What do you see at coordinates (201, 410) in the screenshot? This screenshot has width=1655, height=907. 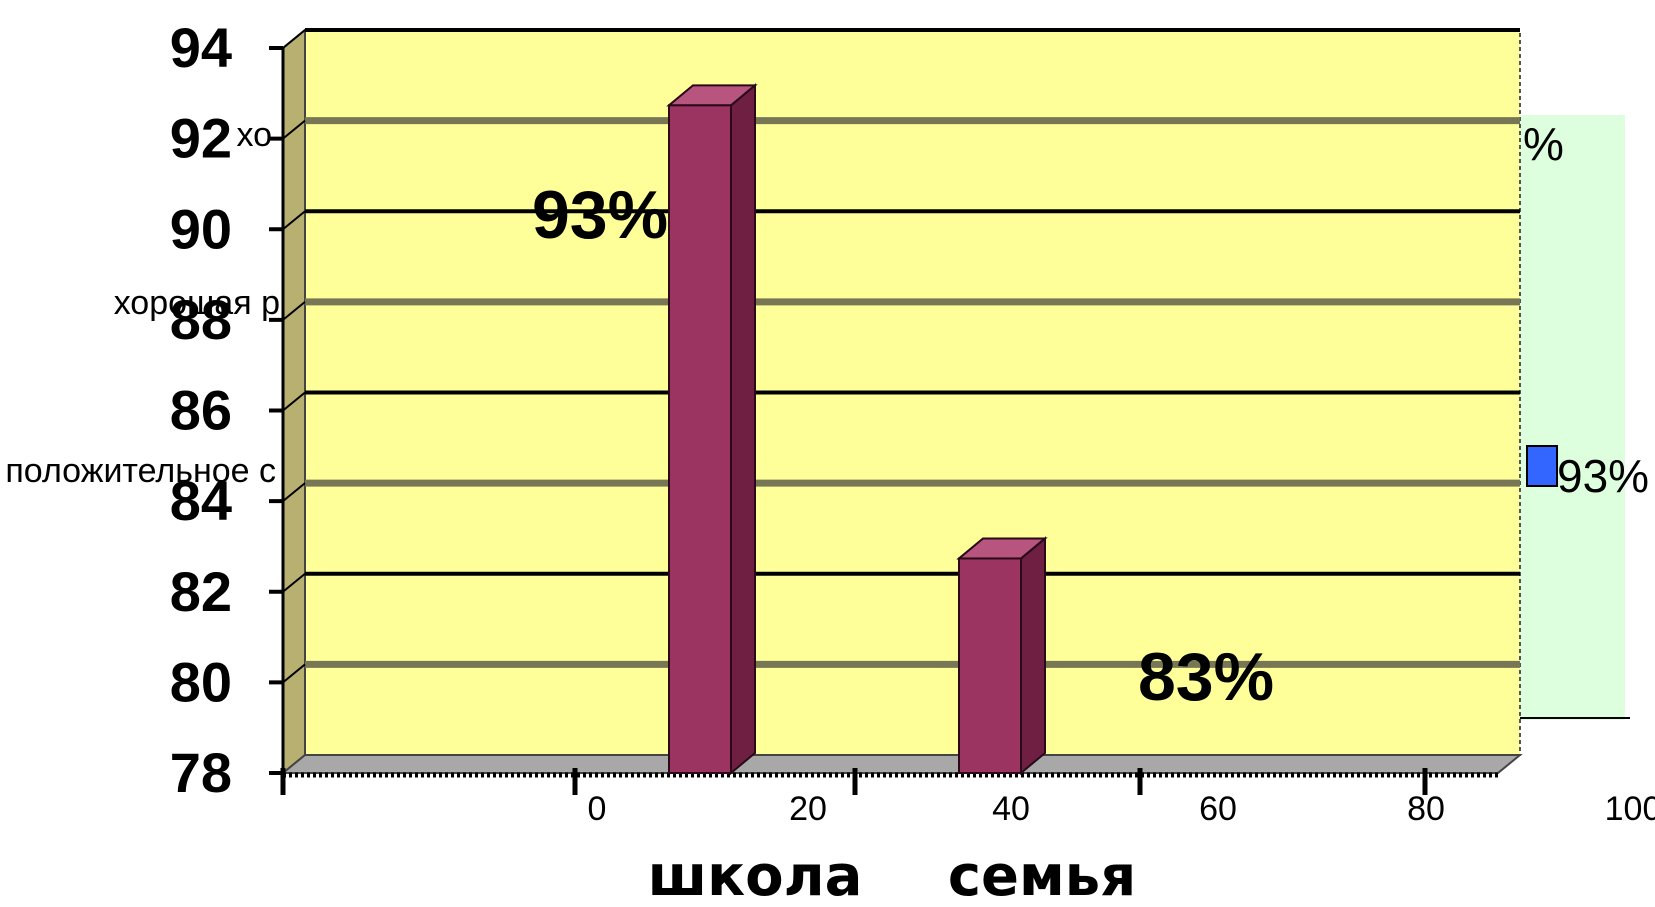 I see `y-tick-label: 86` at bounding box center [201, 410].